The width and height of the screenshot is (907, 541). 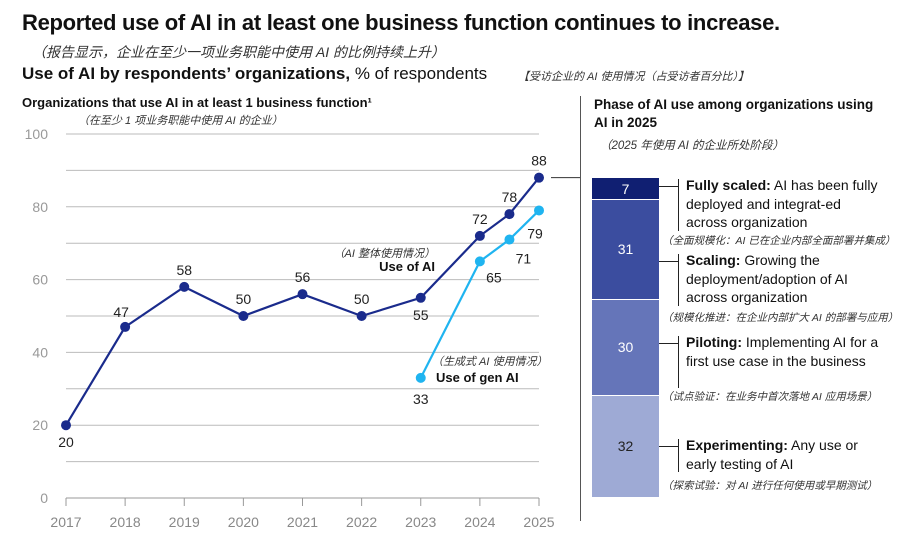 What do you see at coordinates (40, 280) in the screenshot?
I see `y-tick-label: 60` at bounding box center [40, 280].